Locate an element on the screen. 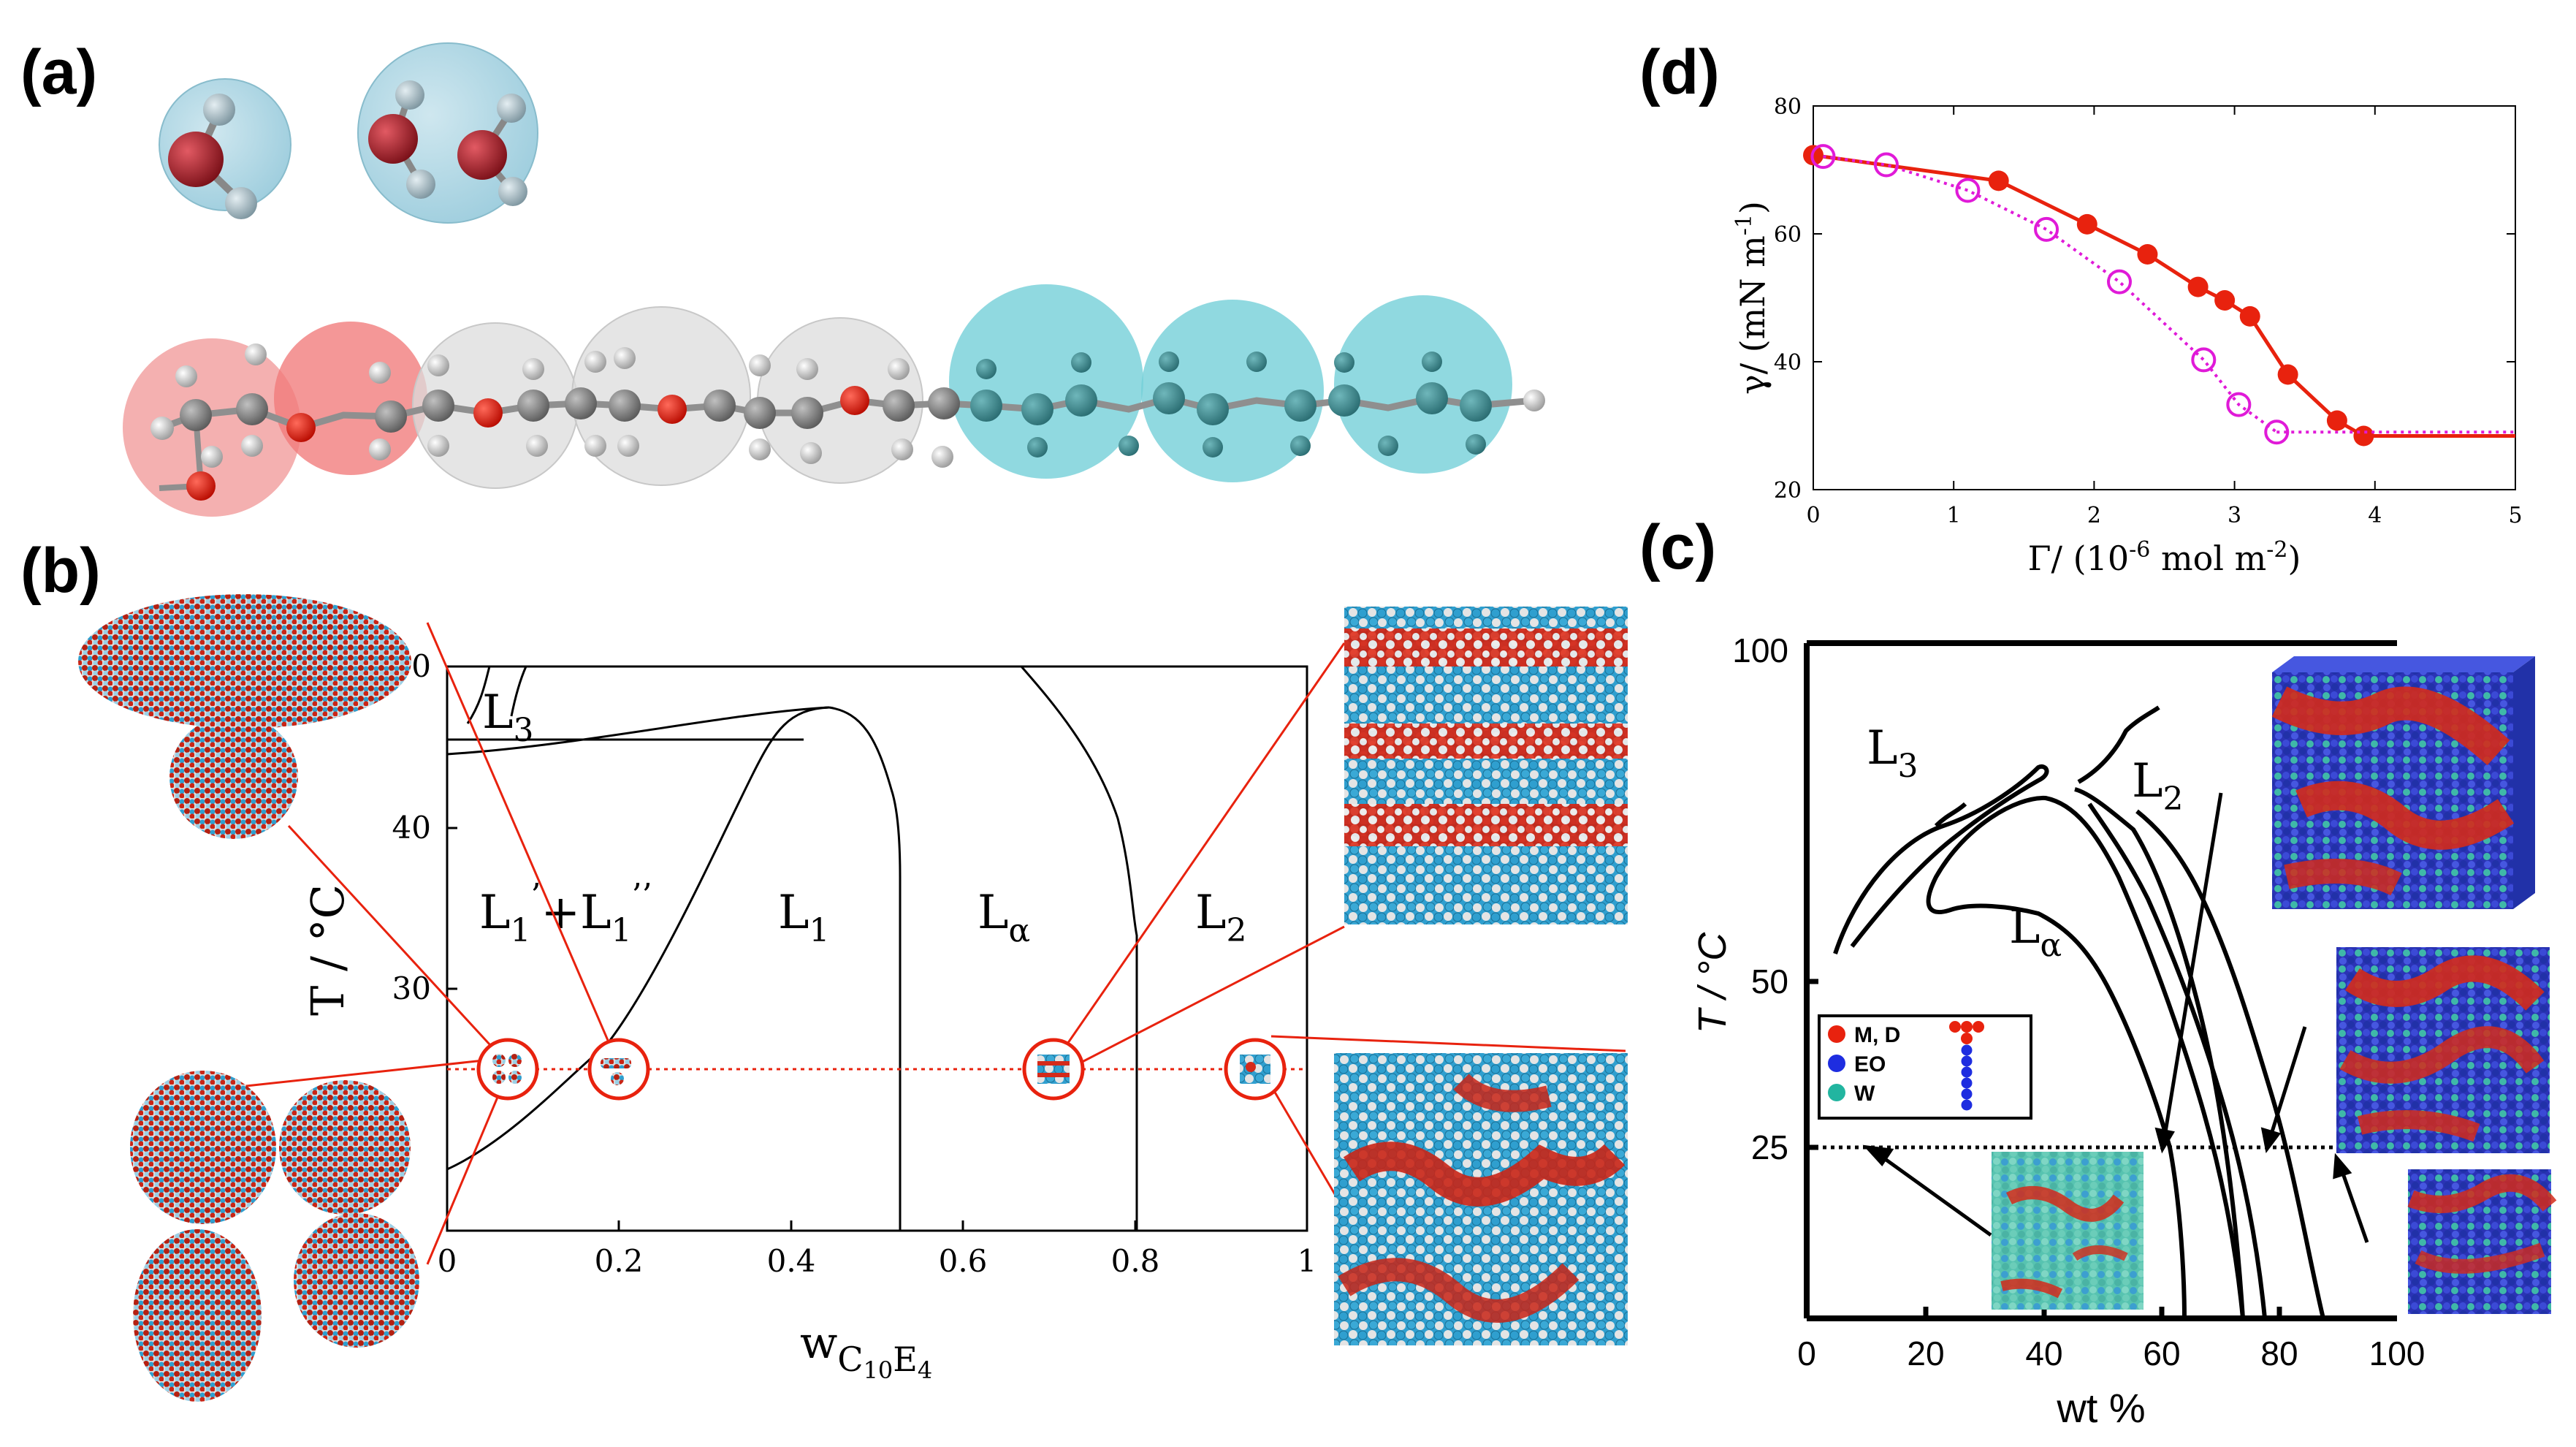 The height and width of the screenshot is (1447, 2576). b-ytick-40: 40 is located at coordinates (411, 828).